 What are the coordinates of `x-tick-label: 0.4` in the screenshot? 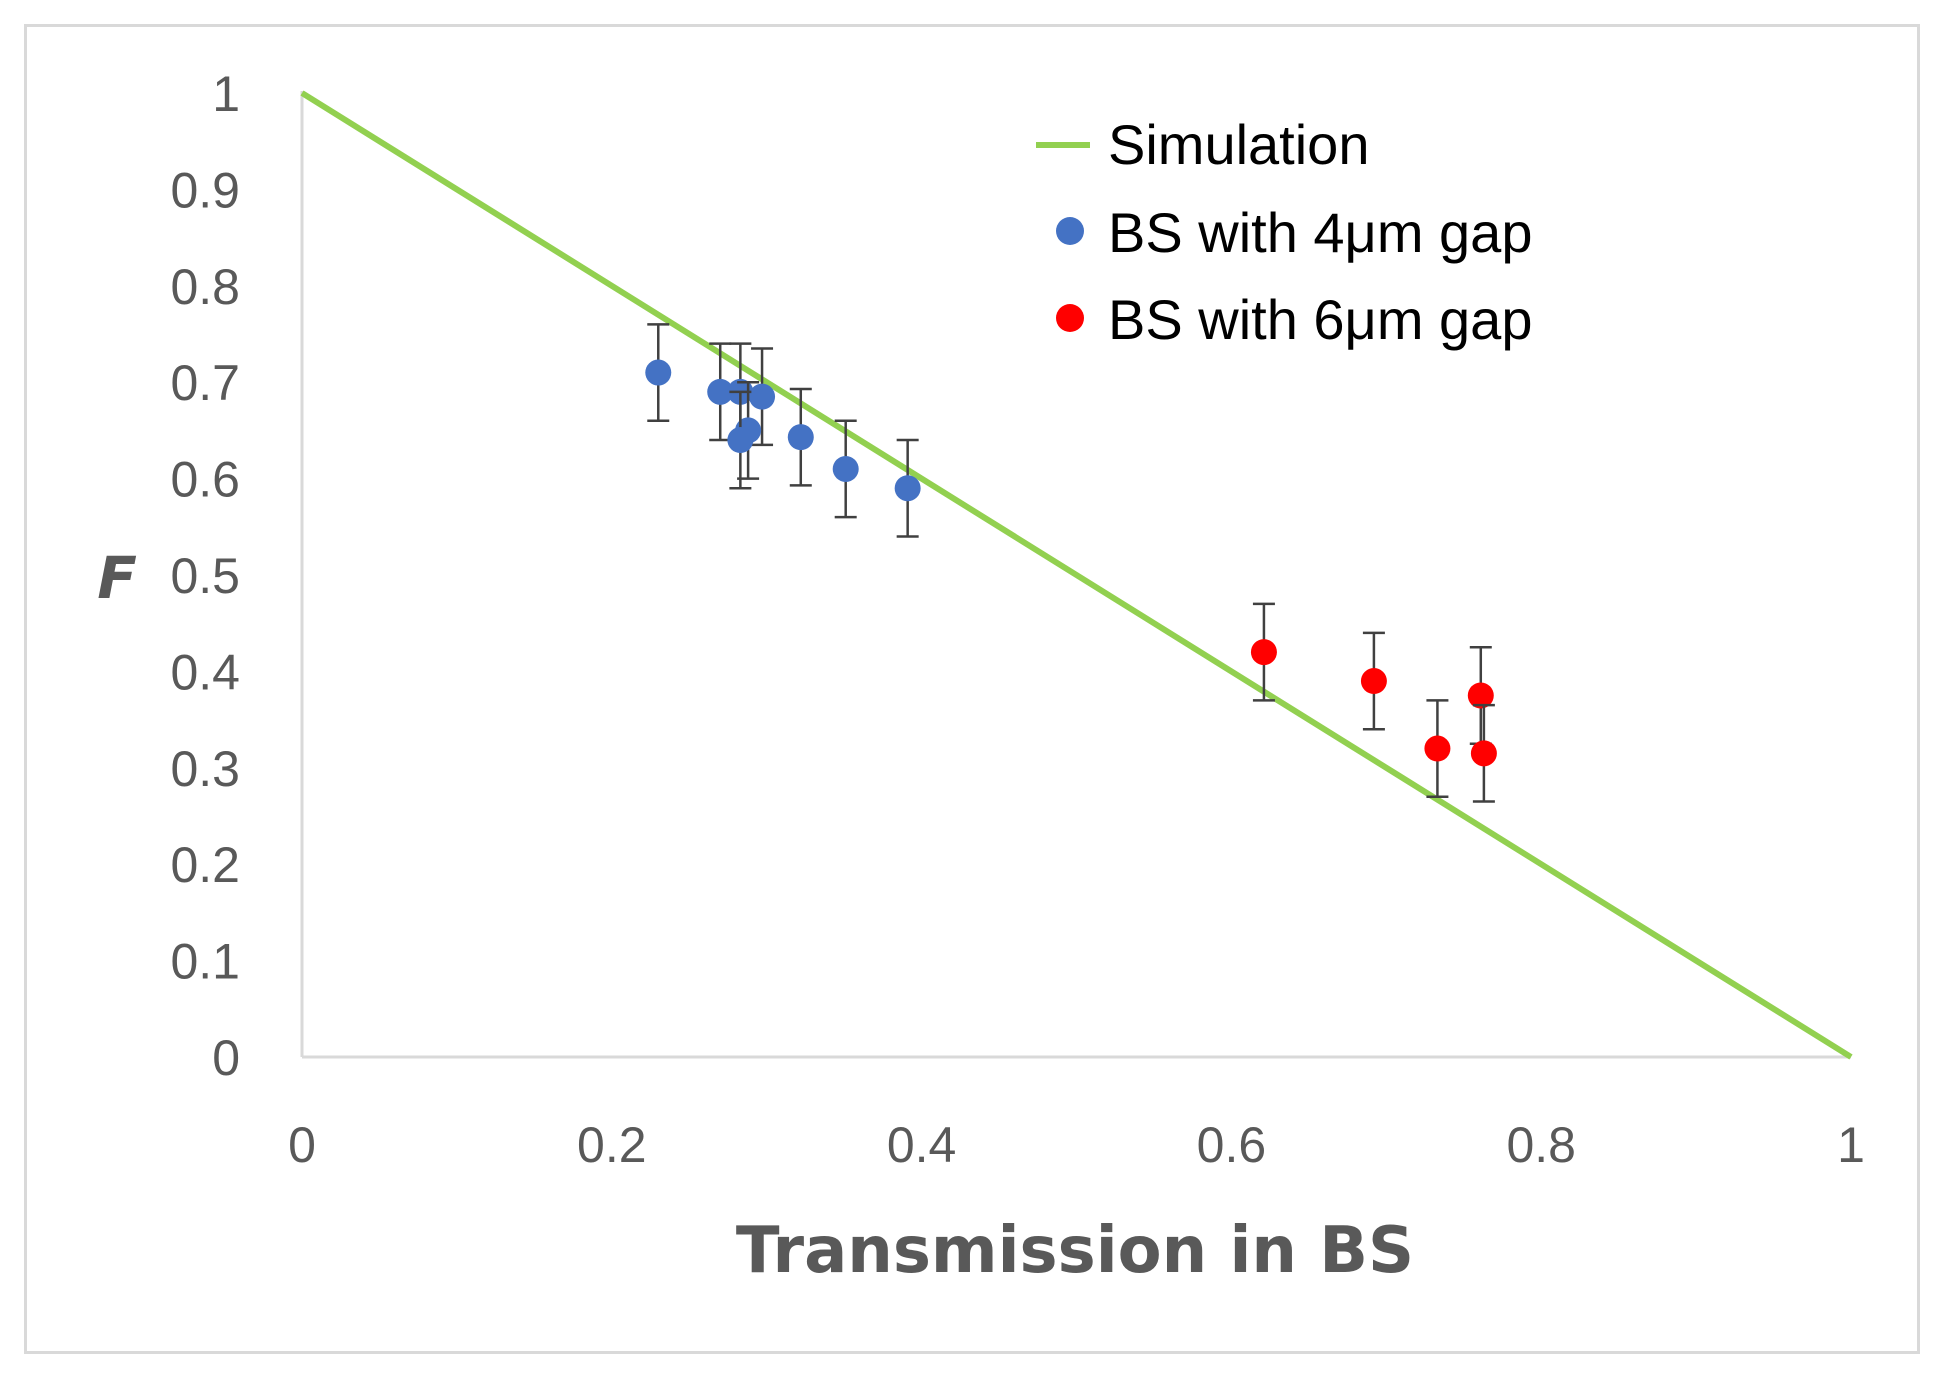 It's located at (922, 1145).